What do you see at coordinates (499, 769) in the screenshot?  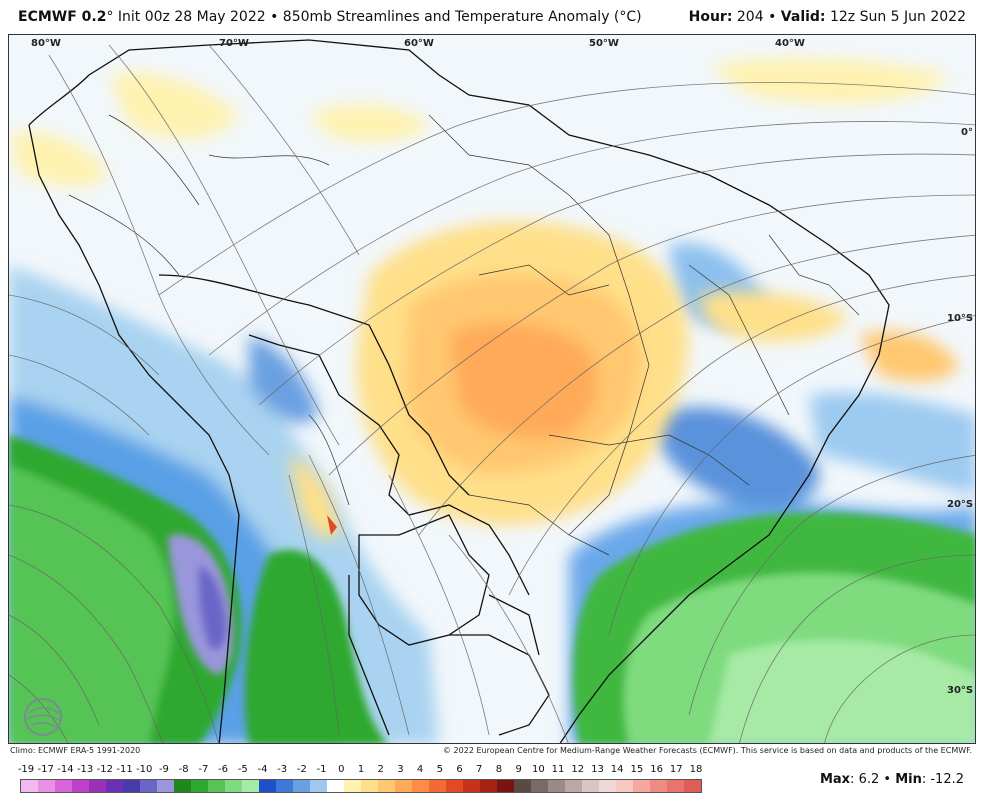 I see `colorbar-tick-label: 8` at bounding box center [499, 769].